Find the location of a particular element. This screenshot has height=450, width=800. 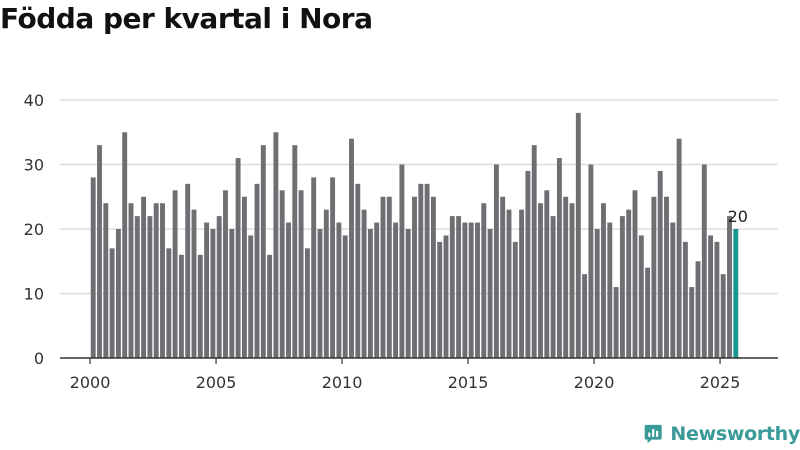

x-tick-label: 2025 is located at coordinates (720, 382).